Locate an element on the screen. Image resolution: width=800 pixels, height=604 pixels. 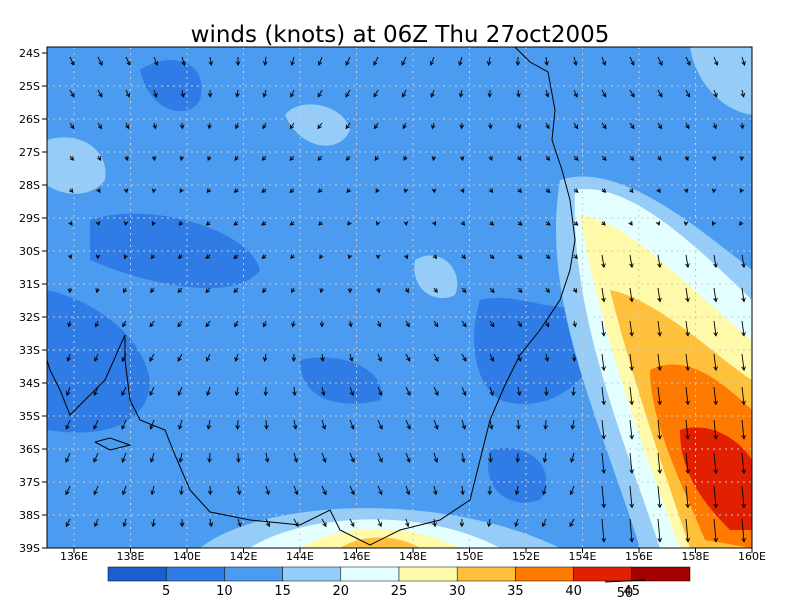
lon-label: 152E is located at coordinates (526, 556).